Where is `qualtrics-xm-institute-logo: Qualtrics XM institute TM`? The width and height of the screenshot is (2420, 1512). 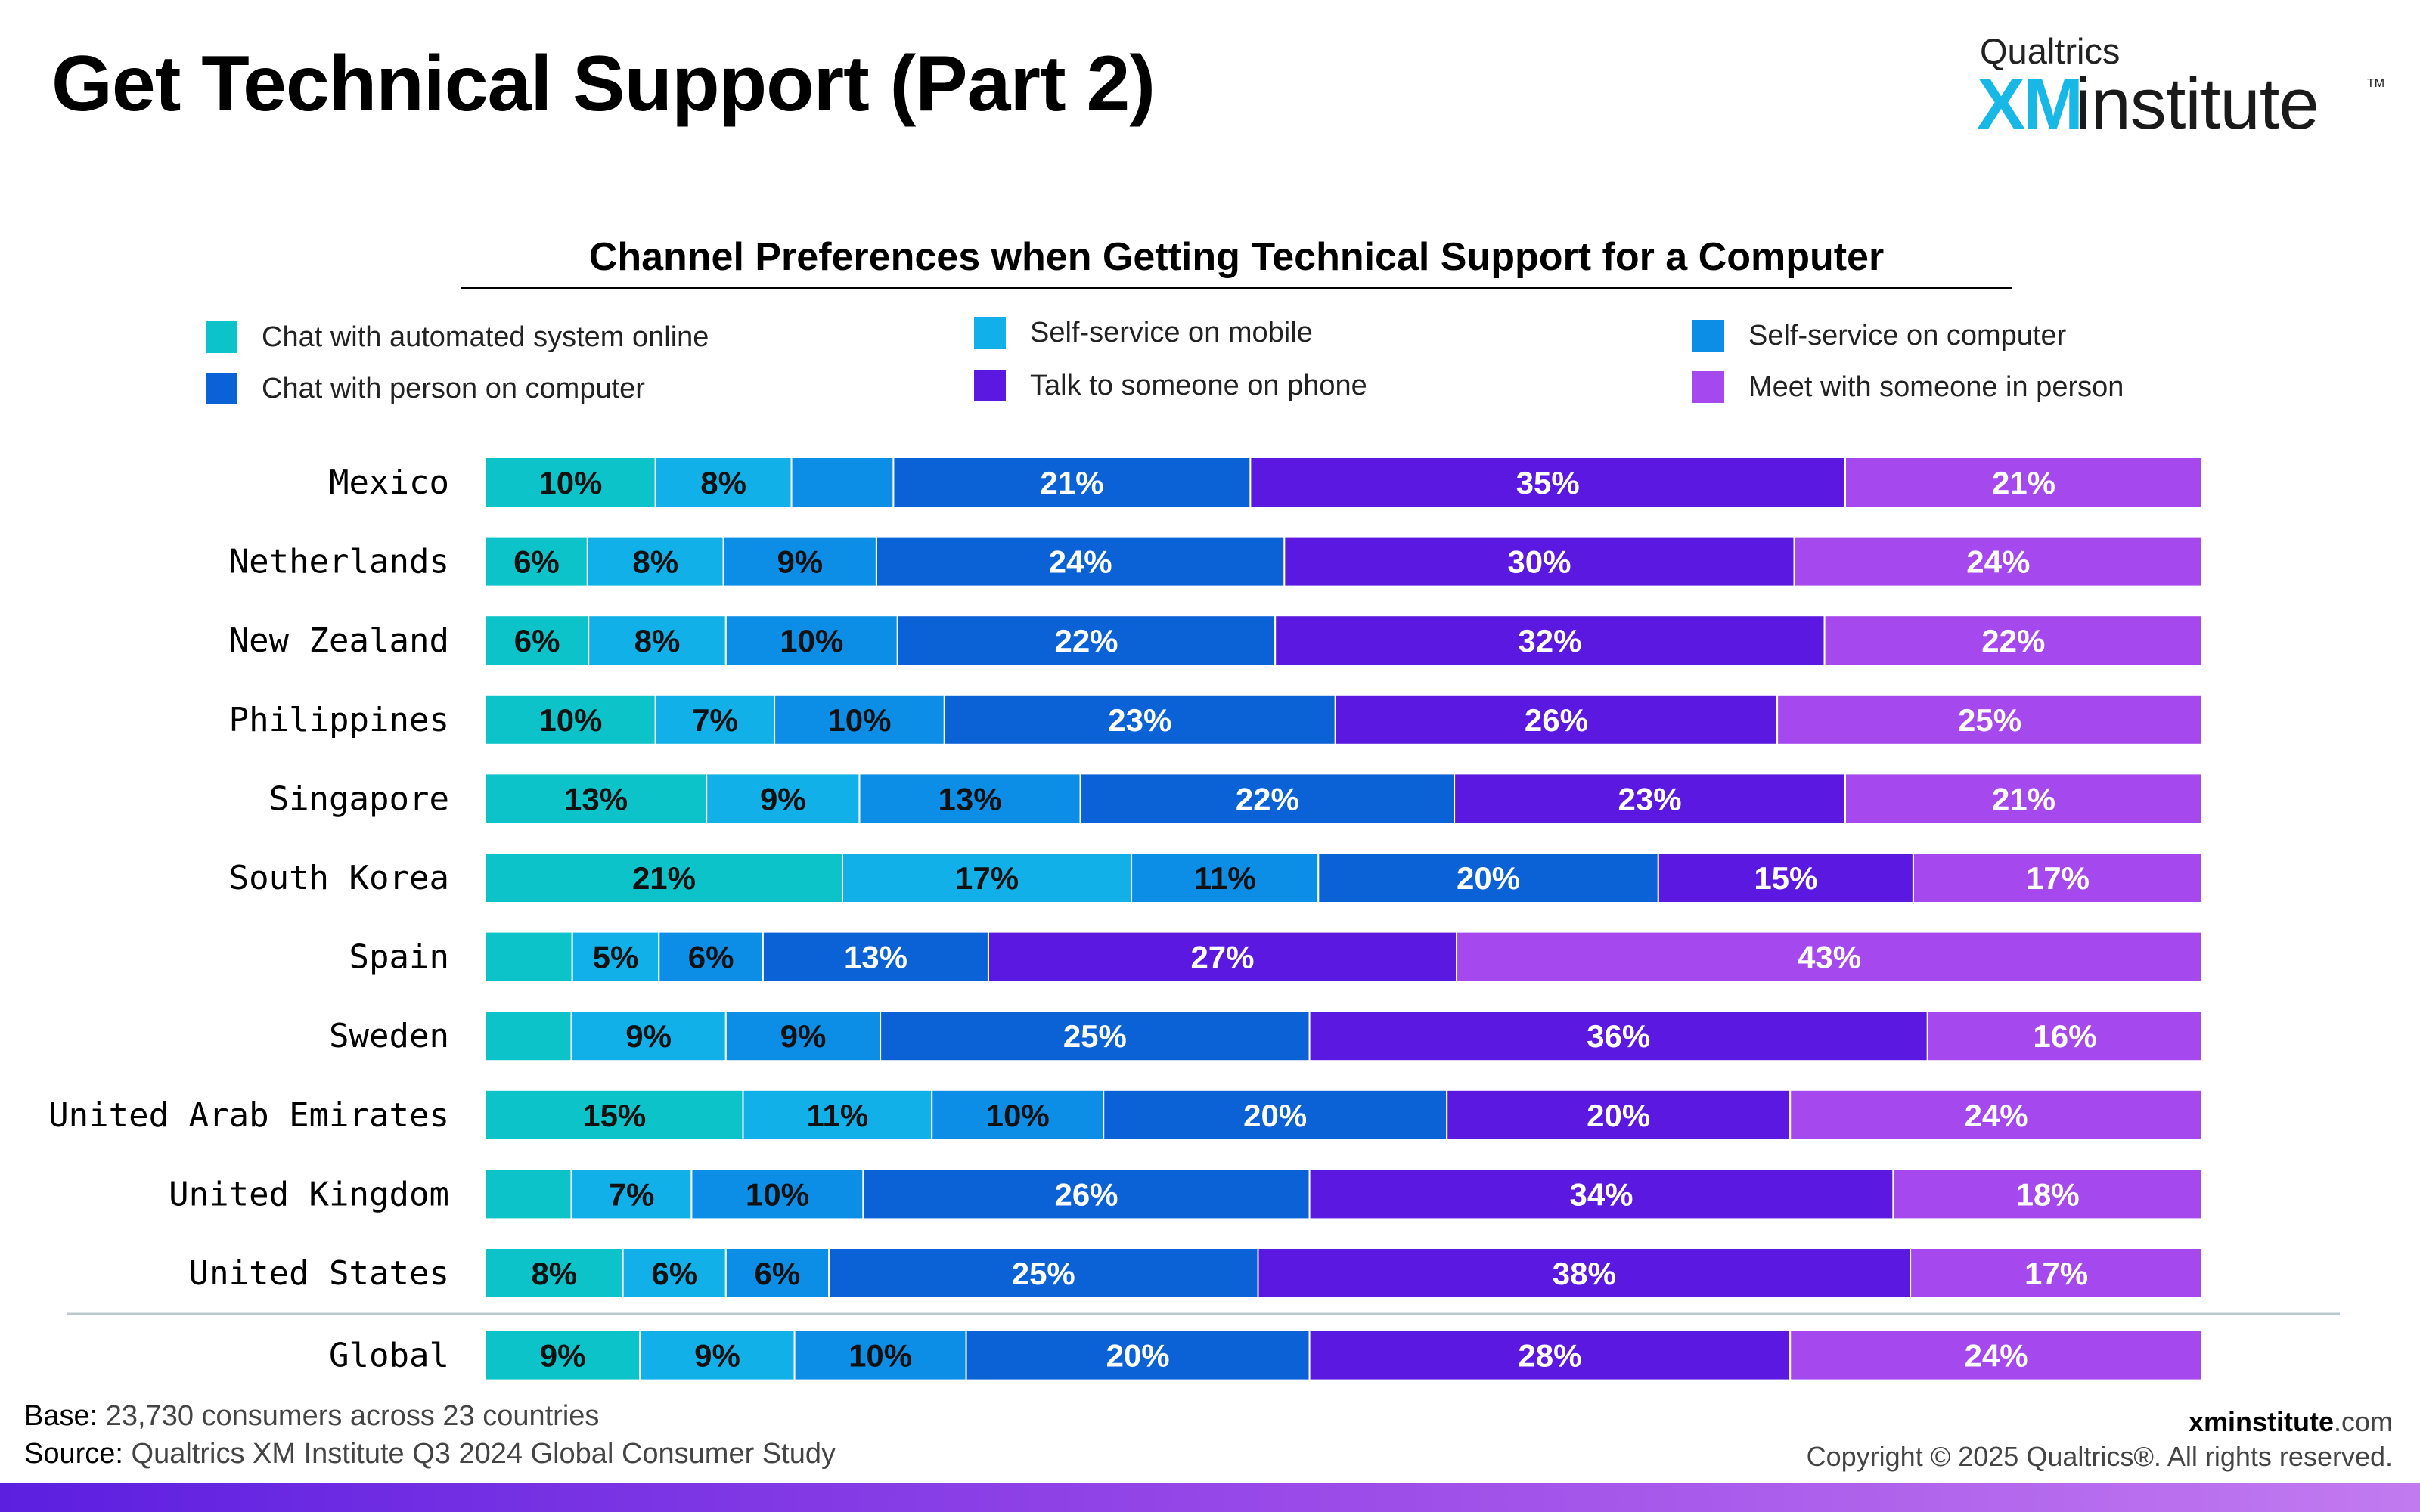 qualtrics-xm-institute-logo: Qualtrics XM institute TM is located at coordinates (2180, 87).